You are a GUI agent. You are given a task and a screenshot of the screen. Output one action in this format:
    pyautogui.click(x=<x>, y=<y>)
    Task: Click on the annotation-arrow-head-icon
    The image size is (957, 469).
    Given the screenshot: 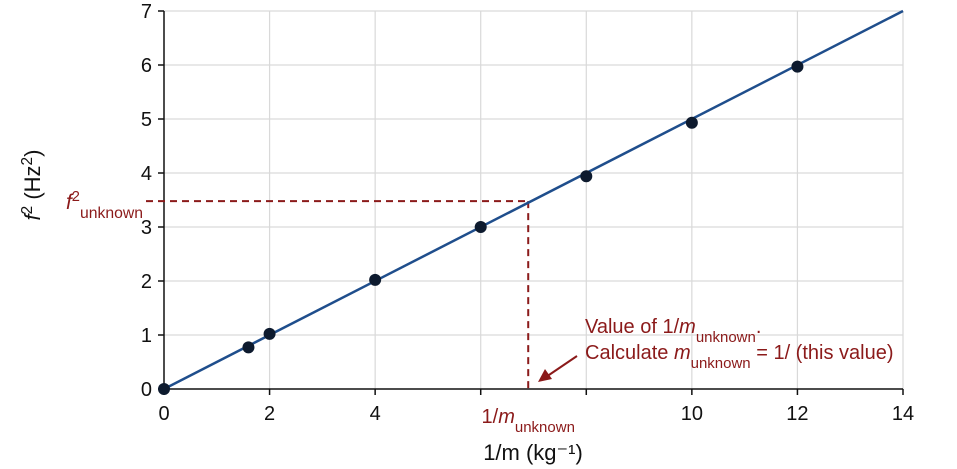 What is the action you would take?
    pyautogui.click(x=545, y=375)
    